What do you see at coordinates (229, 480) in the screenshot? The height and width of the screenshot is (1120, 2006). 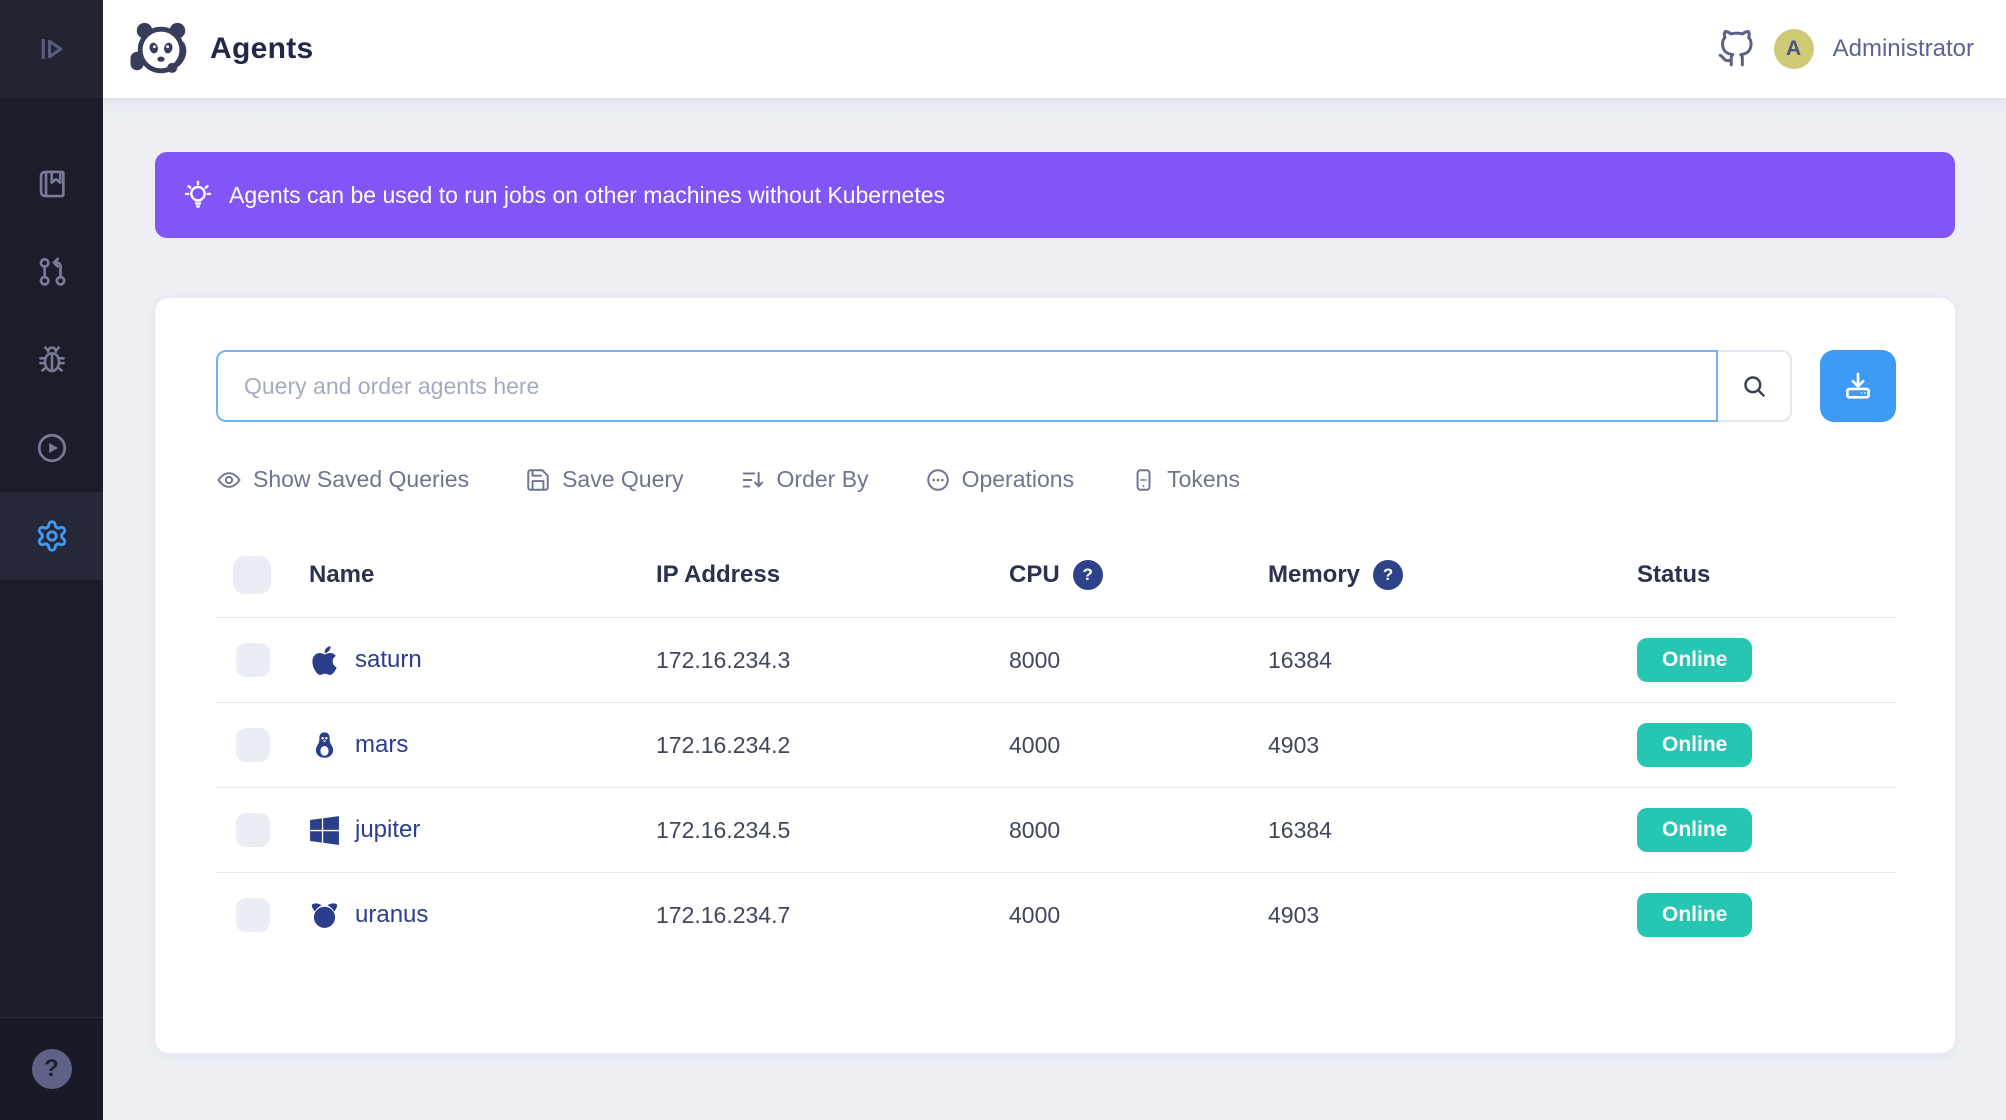 I see `eye-icon` at bounding box center [229, 480].